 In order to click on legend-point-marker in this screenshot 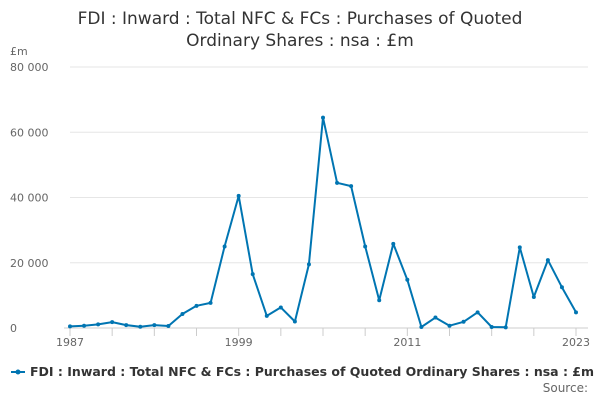, I will do `click(18, 372)`.